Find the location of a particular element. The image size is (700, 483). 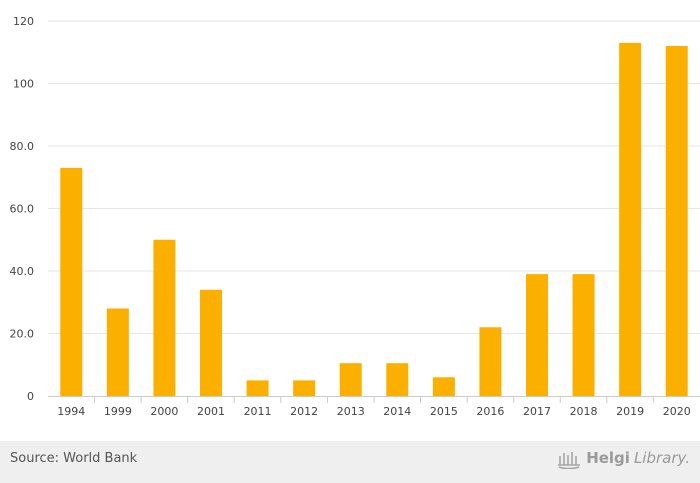

x-tick-label: 2011 is located at coordinates (258, 411).